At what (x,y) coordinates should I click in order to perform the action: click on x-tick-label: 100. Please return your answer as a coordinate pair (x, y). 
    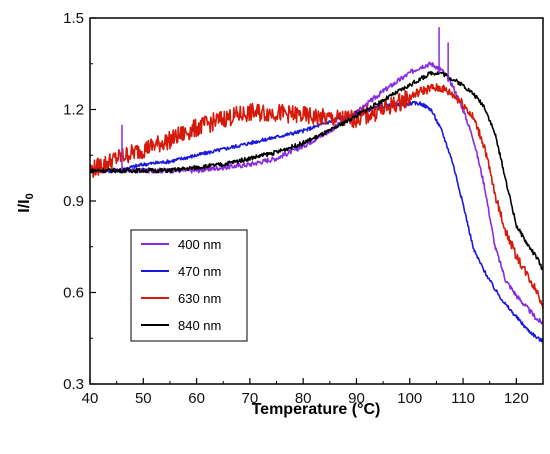
    Looking at the image, I should click on (409, 398).